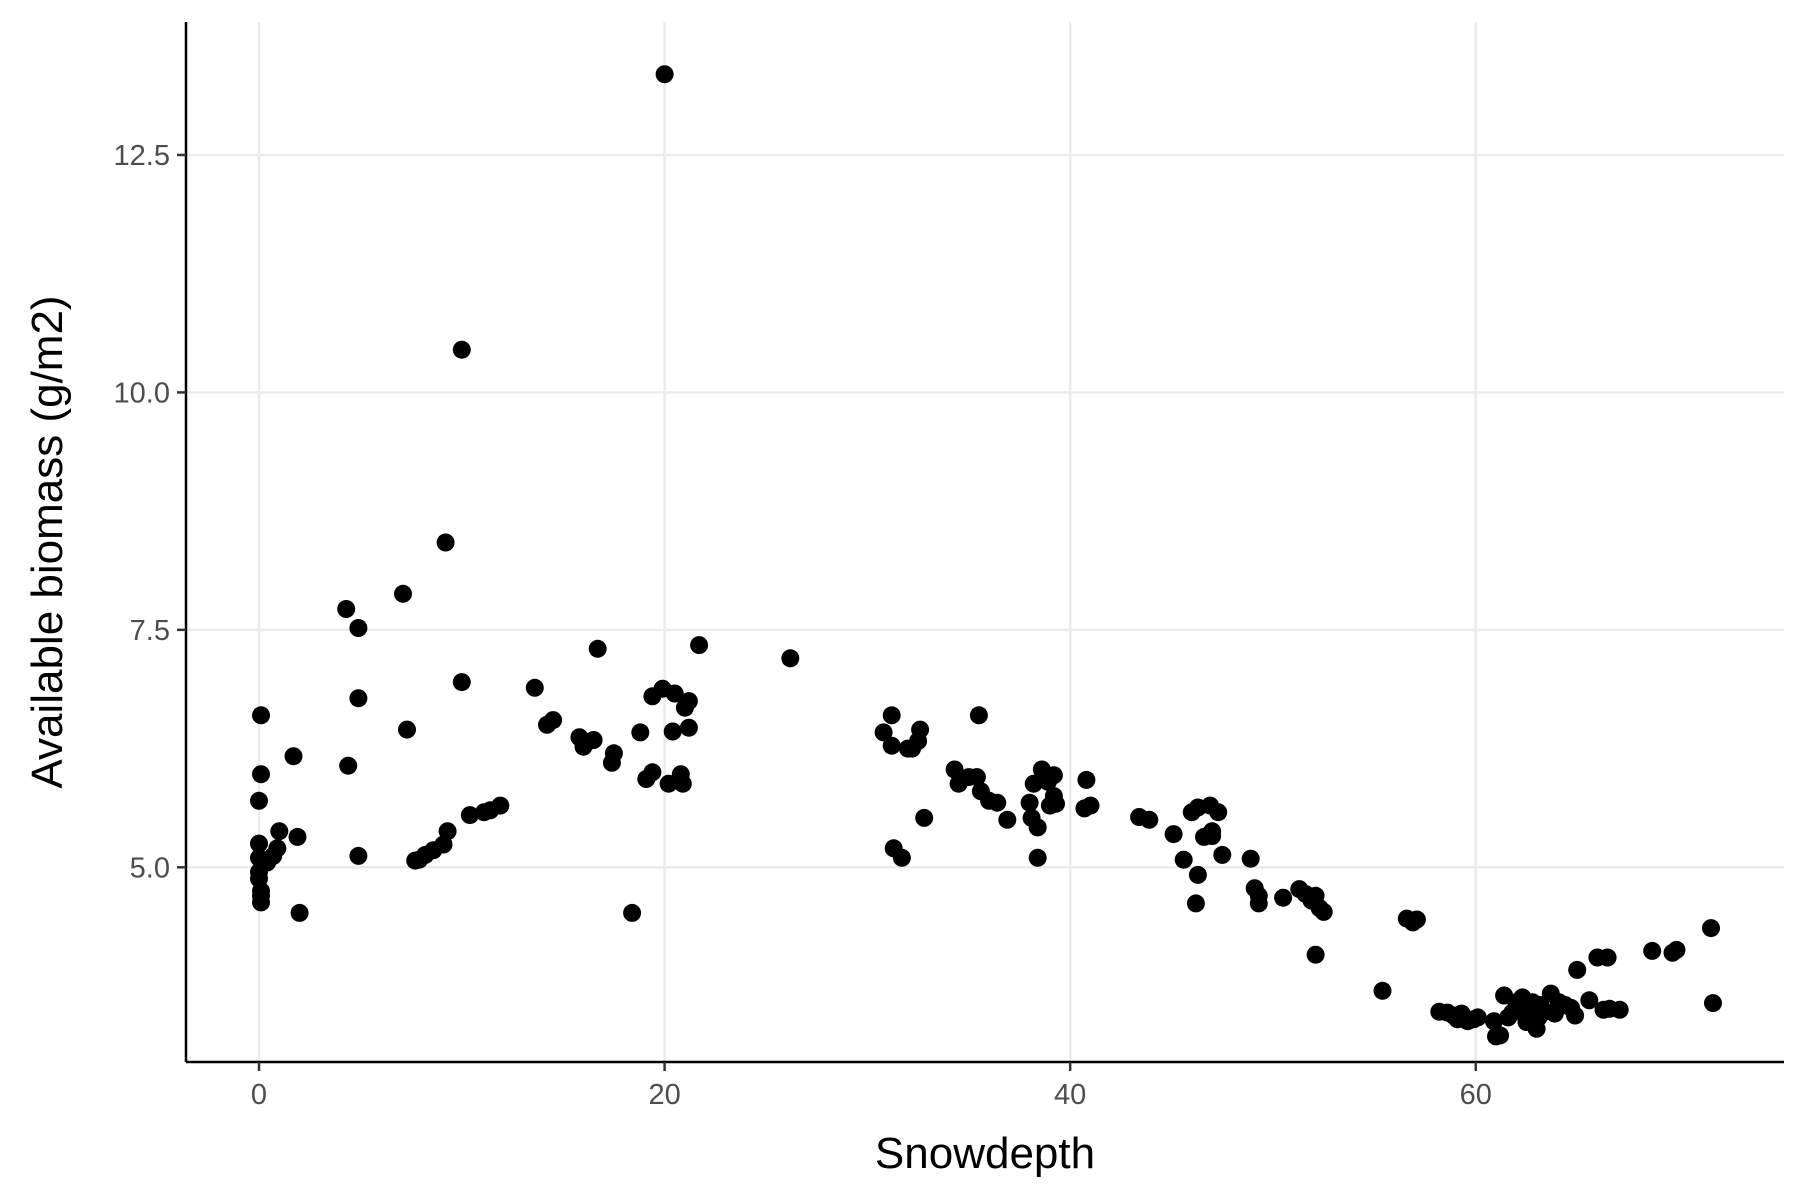 Image resolution: width=1800 pixels, height=1200 pixels. Describe the element at coordinates (259, 1095) in the screenshot. I see `x-tick-label: 0` at that location.